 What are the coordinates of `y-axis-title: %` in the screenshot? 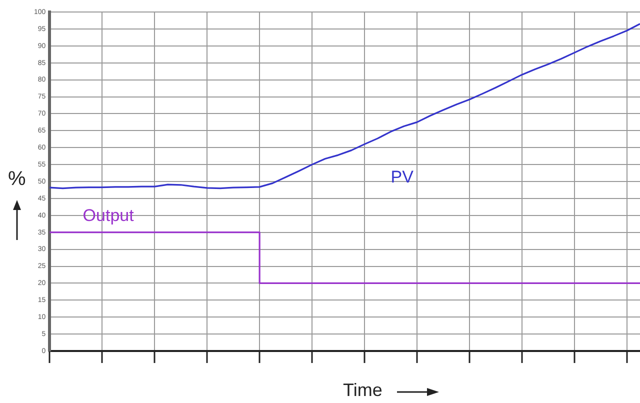 It's located at (17, 179).